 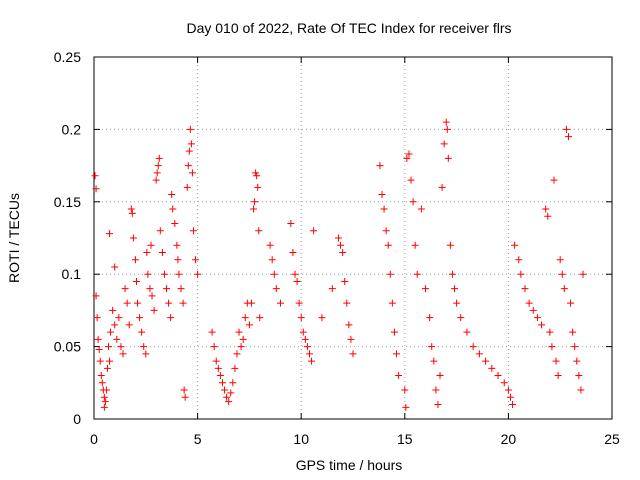 What do you see at coordinates (67, 347) in the screenshot?
I see `y-tick-label: 0.05` at bounding box center [67, 347].